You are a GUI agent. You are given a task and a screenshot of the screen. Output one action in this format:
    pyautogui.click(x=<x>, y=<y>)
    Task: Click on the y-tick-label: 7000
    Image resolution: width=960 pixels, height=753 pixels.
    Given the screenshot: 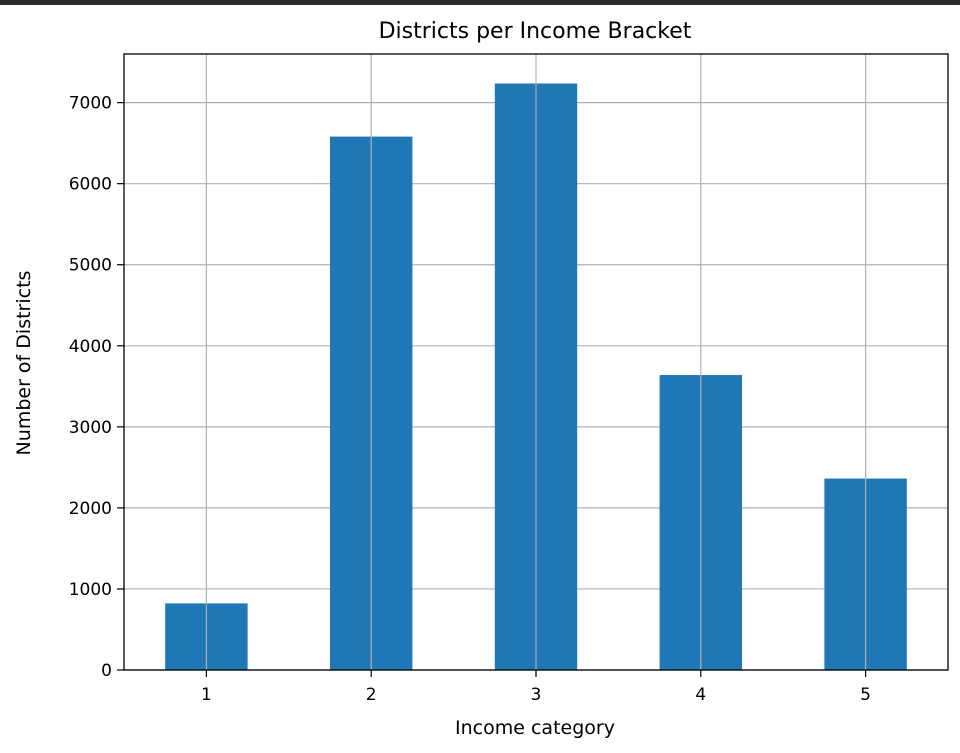 What is the action you would take?
    pyautogui.click(x=90, y=104)
    